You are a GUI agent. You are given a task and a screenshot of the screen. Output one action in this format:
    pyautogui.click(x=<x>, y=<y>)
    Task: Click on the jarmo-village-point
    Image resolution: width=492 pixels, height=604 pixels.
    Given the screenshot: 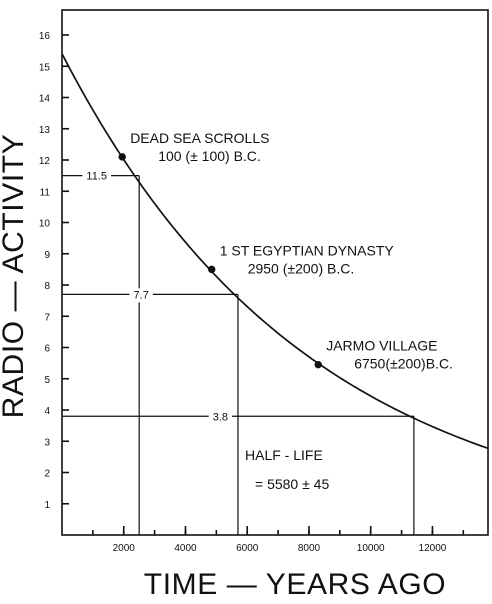 What is the action you would take?
    pyautogui.click(x=318, y=364)
    